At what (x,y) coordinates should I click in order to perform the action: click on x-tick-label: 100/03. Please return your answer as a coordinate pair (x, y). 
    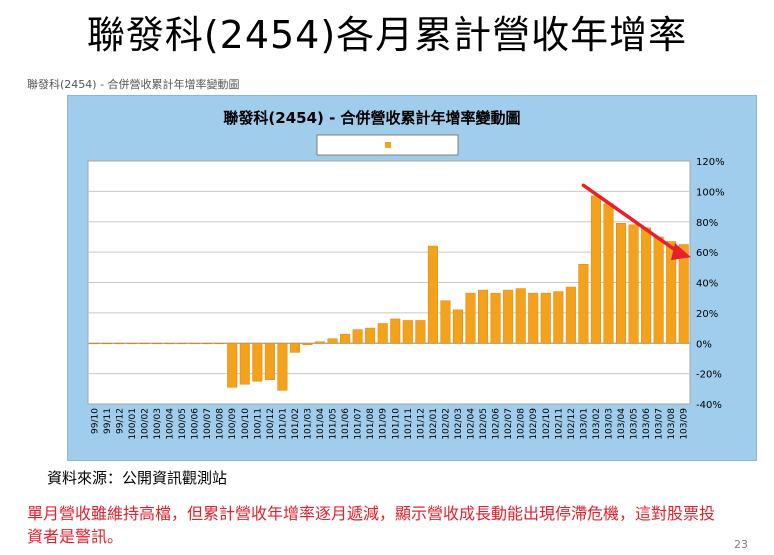
    Looking at the image, I should click on (158, 424).